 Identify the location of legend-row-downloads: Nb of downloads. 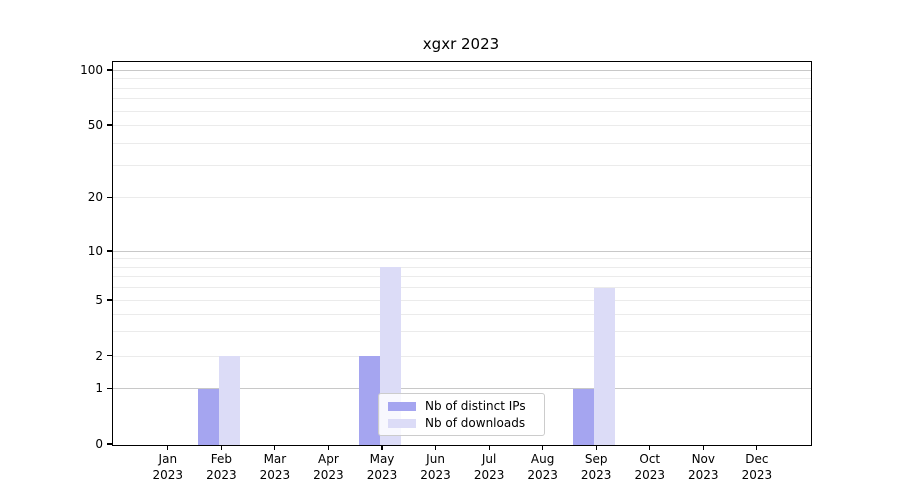
(466, 423).